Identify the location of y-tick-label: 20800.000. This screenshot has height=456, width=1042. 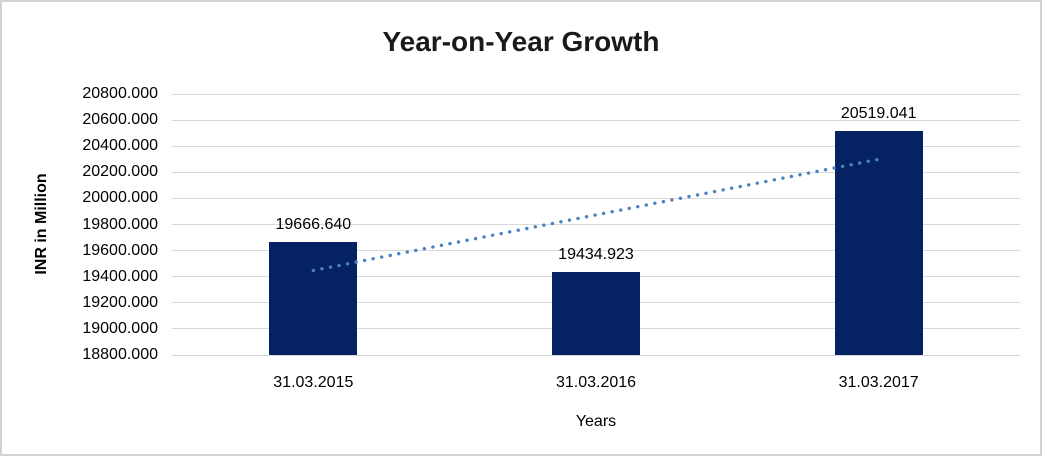
(120, 93).